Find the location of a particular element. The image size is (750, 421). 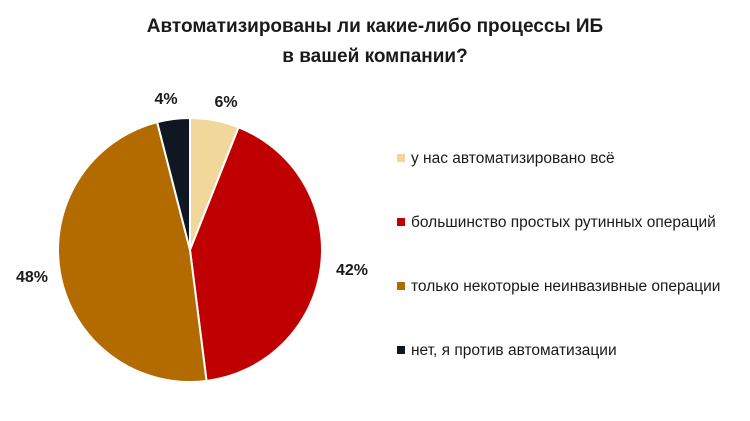

slice-value-label: 48% is located at coordinates (32, 277).